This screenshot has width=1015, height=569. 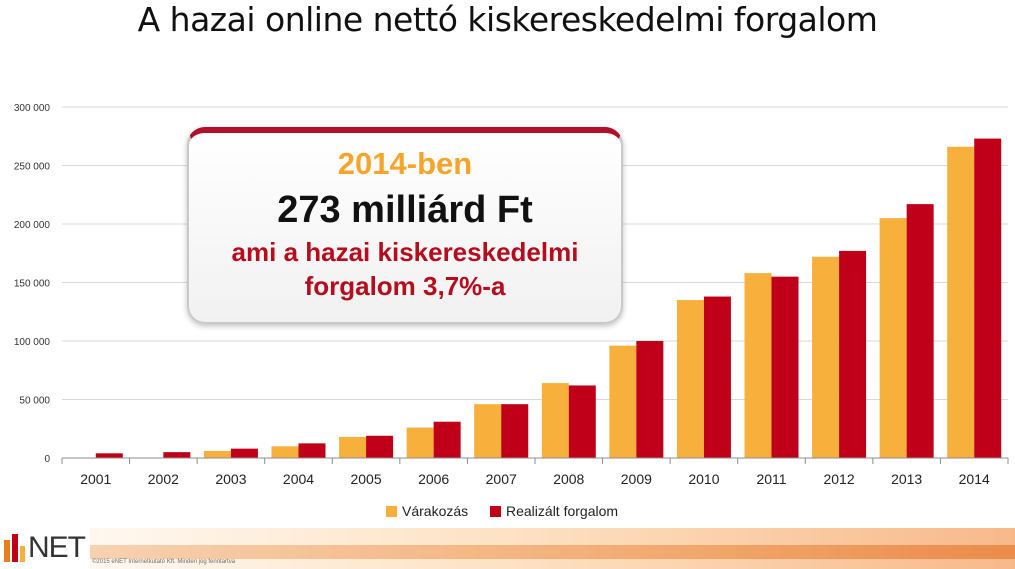 I want to click on callout-amount: 273 milliárd Ft, so click(x=405, y=210).